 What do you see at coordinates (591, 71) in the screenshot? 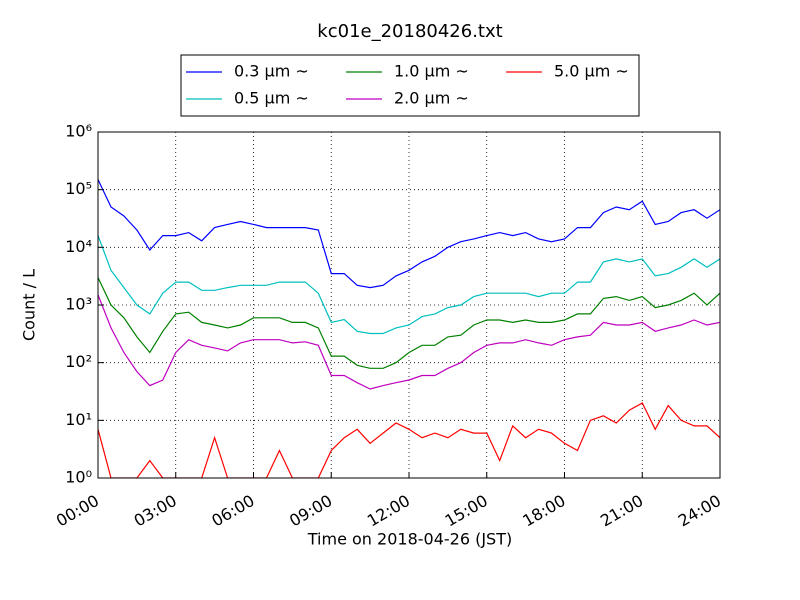
I see `legend-label: 5.0 μm ~` at bounding box center [591, 71].